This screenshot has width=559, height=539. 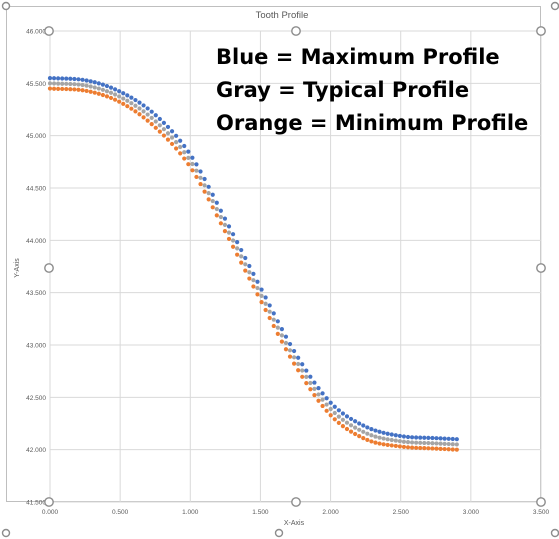 I want to click on handle-right, so click(x=541, y=268).